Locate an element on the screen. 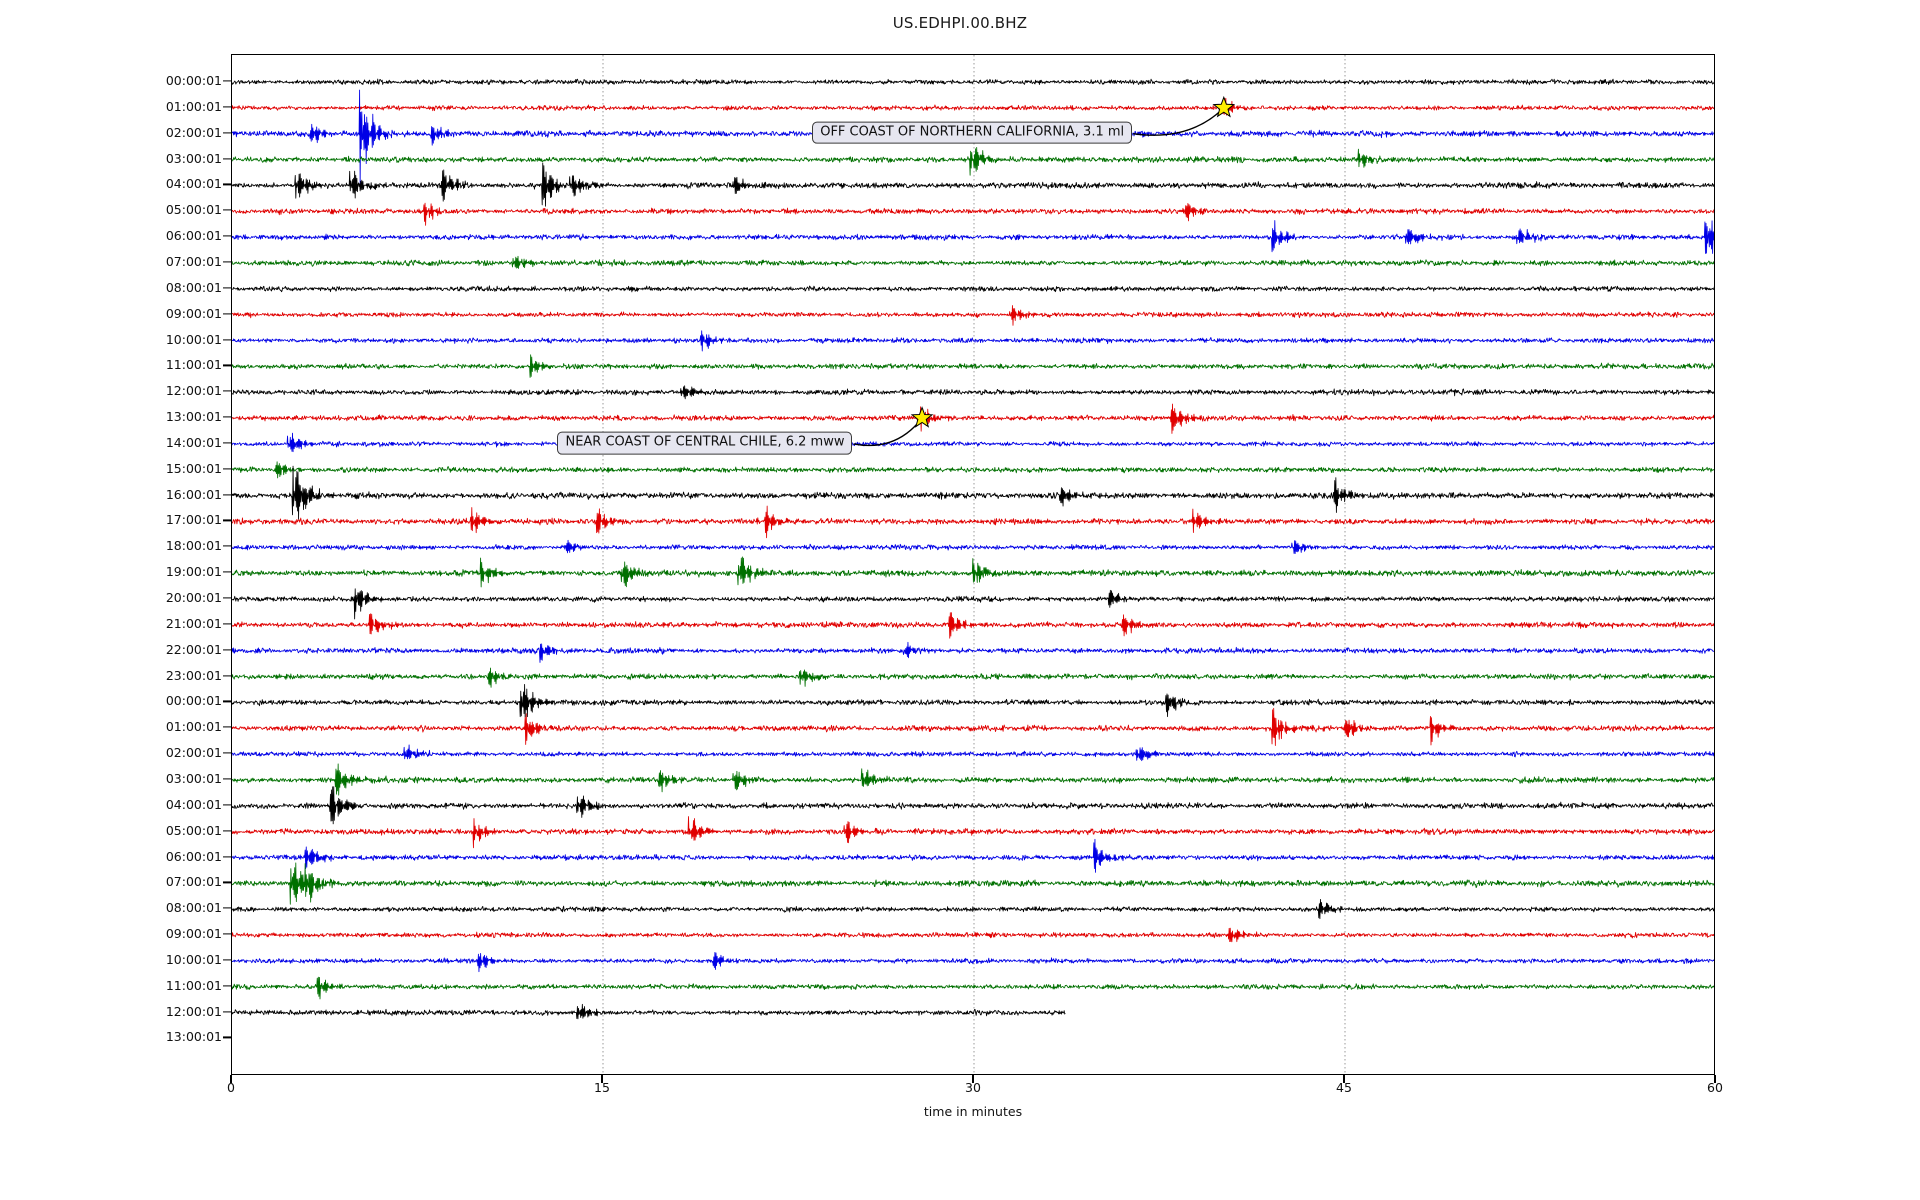 The height and width of the screenshot is (1200, 1920). event-annotation-label: OFF COAST OF NORTHERN CALIFORNIA, 3.1 ml is located at coordinates (972, 133).